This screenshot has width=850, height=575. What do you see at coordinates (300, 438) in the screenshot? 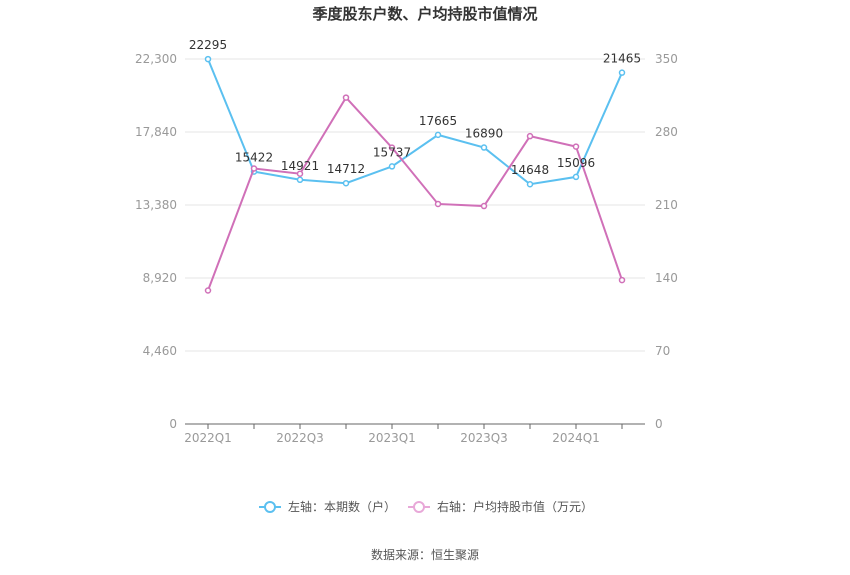
I see `x-tick-label: 2022Q3` at bounding box center [300, 438].